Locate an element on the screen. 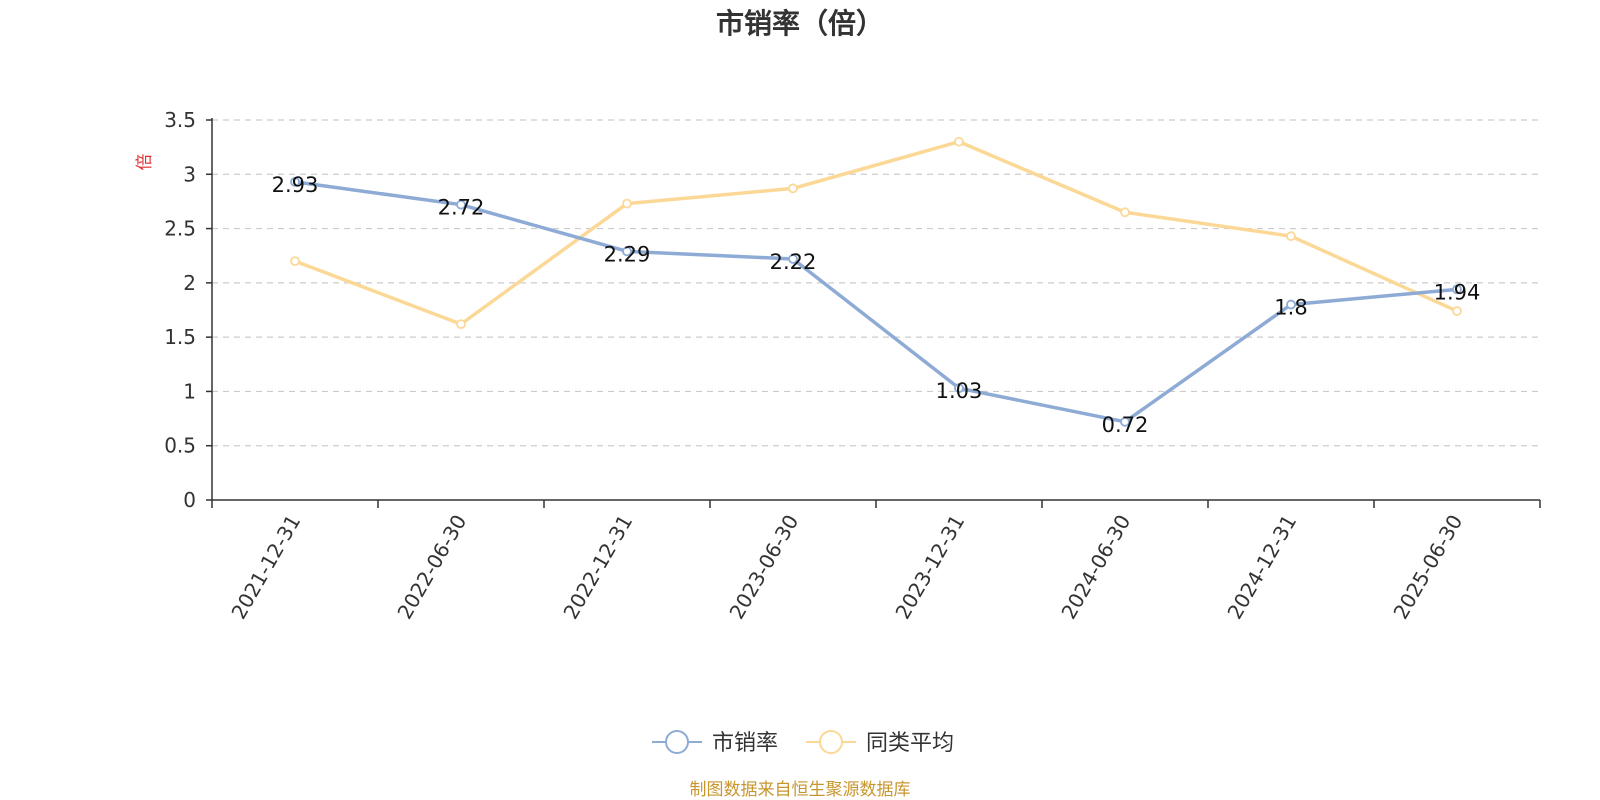 This screenshot has height=800, width=1600. x-tick-label: 2025-06-30 is located at coordinates (1427, 567).